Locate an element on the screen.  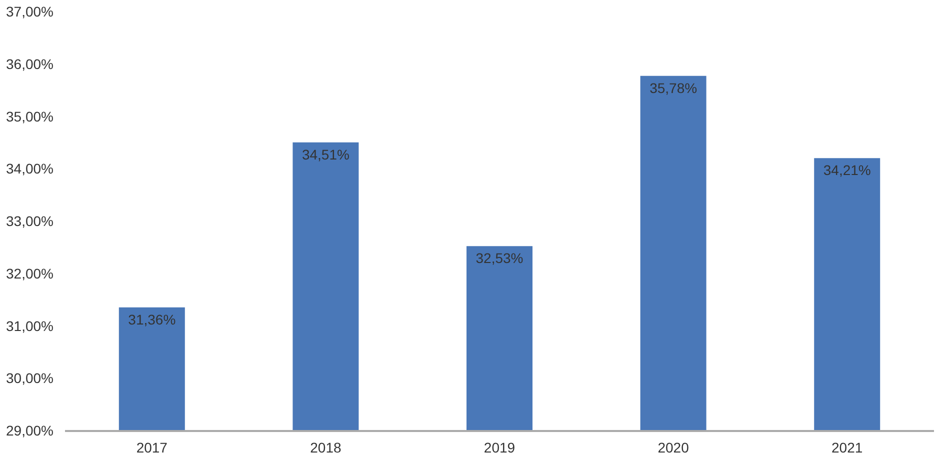
x-tick-label: 2017 is located at coordinates (152, 448).